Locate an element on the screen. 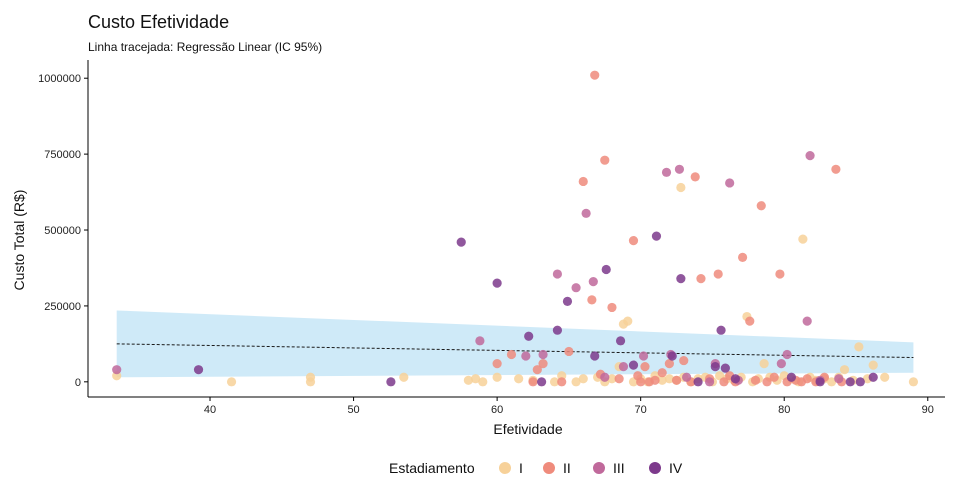 This screenshot has width=961, height=478. confidence-band is located at coordinates (515, 344).